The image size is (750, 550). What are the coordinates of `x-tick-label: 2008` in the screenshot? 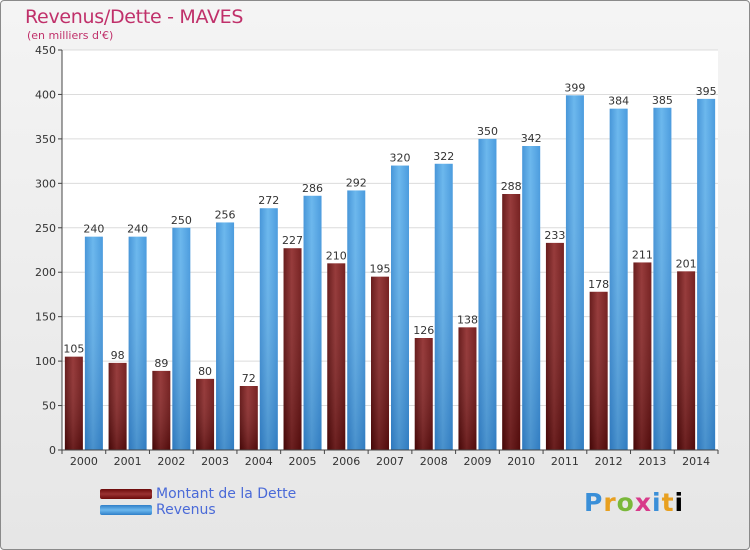 It's located at (434, 461).